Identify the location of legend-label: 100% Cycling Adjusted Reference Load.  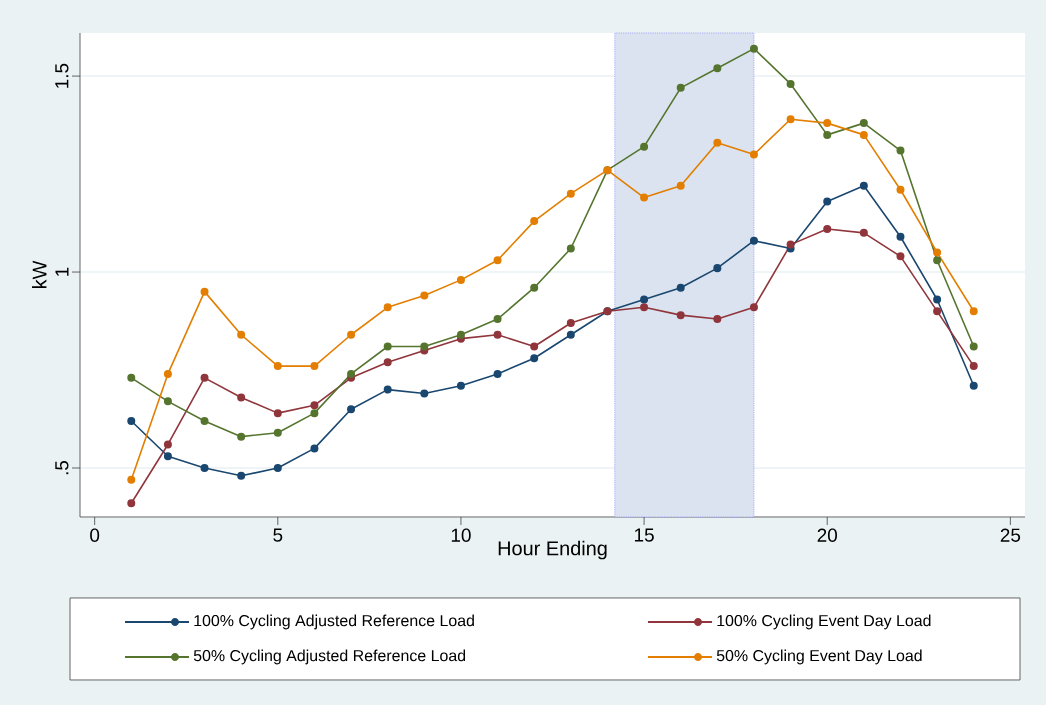
(334, 622).